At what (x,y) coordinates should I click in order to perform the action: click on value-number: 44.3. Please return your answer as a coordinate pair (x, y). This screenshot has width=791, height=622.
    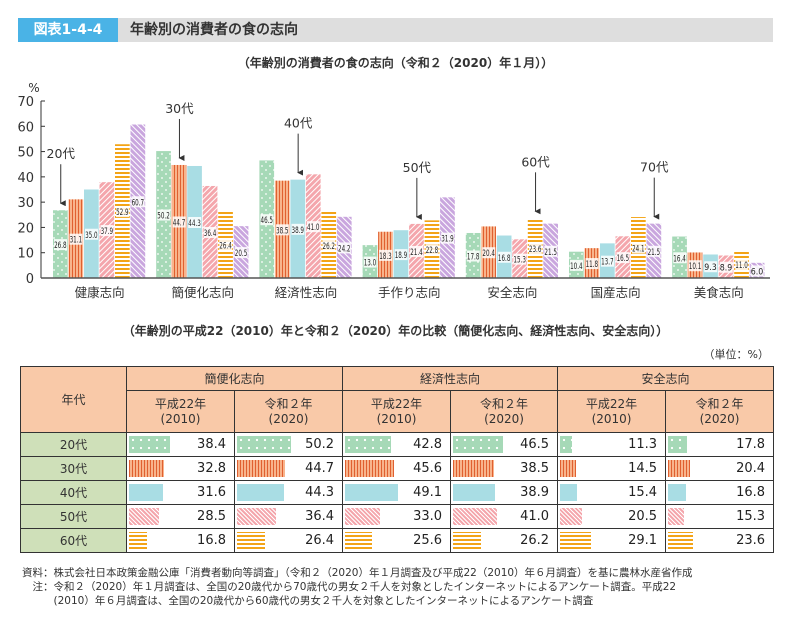
    Looking at the image, I should click on (320, 492).